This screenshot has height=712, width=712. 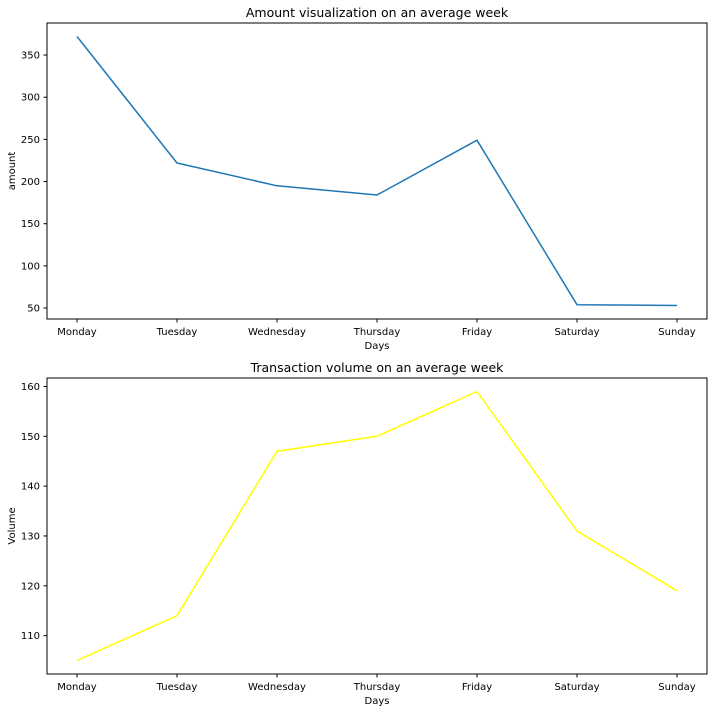 What do you see at coordinates (377, 12) in the screenshot?
I see `chart-title: Amount visualization on an average week` at bounding box center [377, 12].